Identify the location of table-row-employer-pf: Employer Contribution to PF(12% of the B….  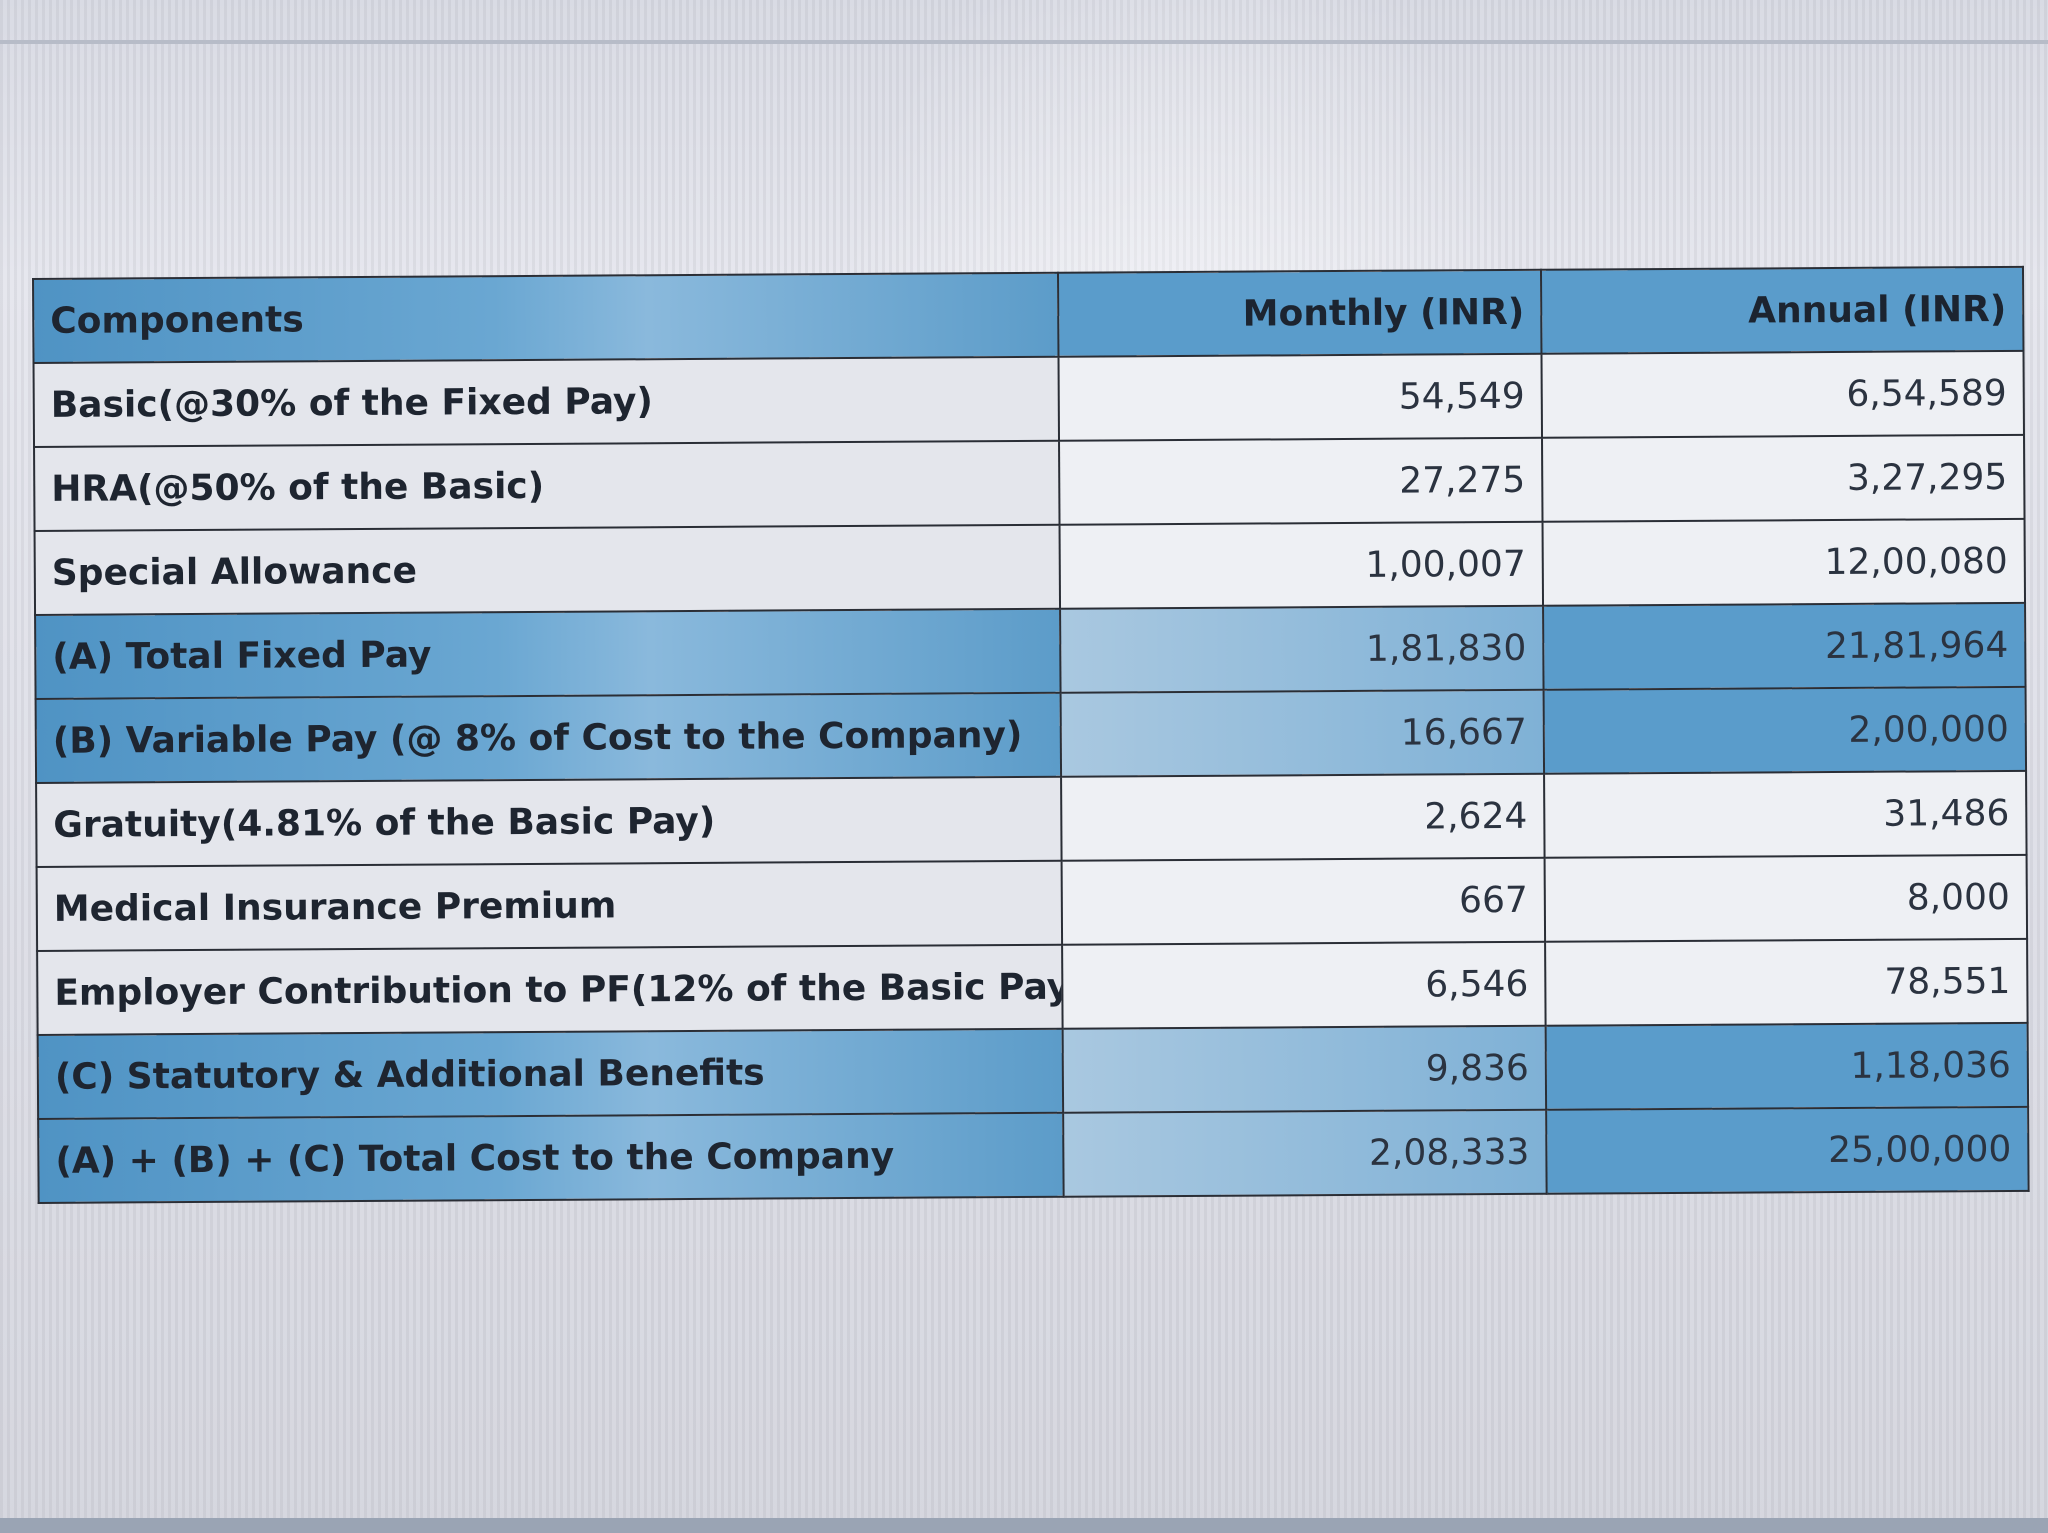
(1032, 986).